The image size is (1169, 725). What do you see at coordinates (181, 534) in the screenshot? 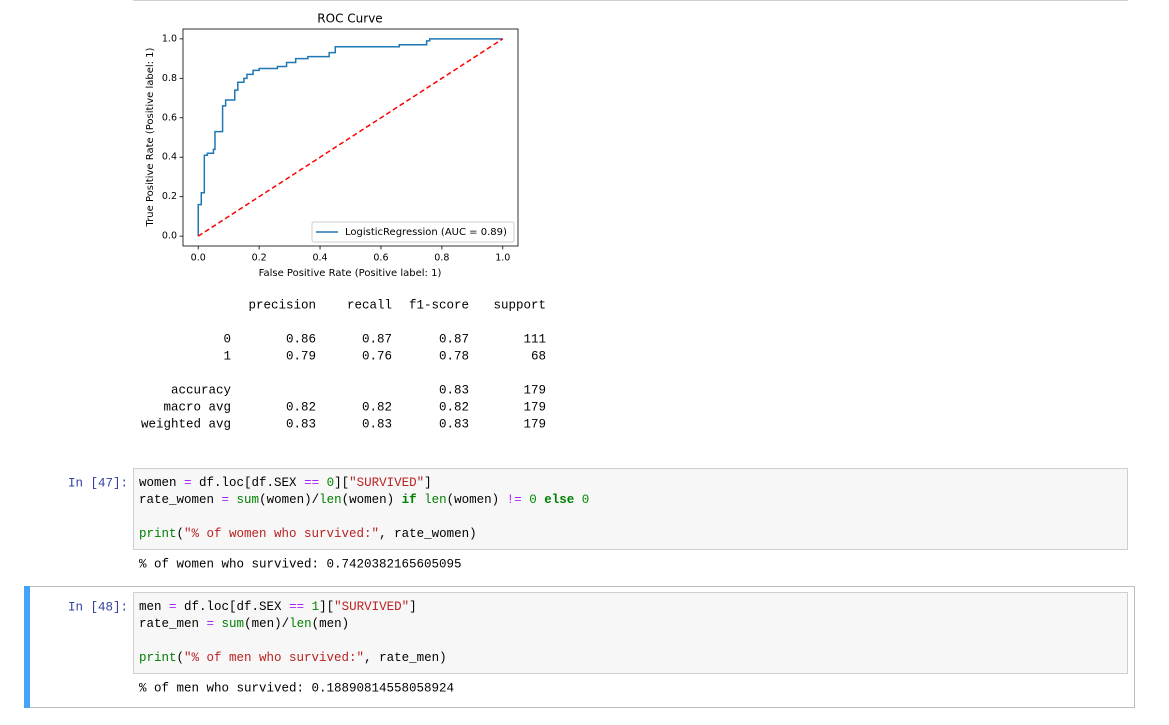
I see `code-token: (` at bounding box center [181, 534].